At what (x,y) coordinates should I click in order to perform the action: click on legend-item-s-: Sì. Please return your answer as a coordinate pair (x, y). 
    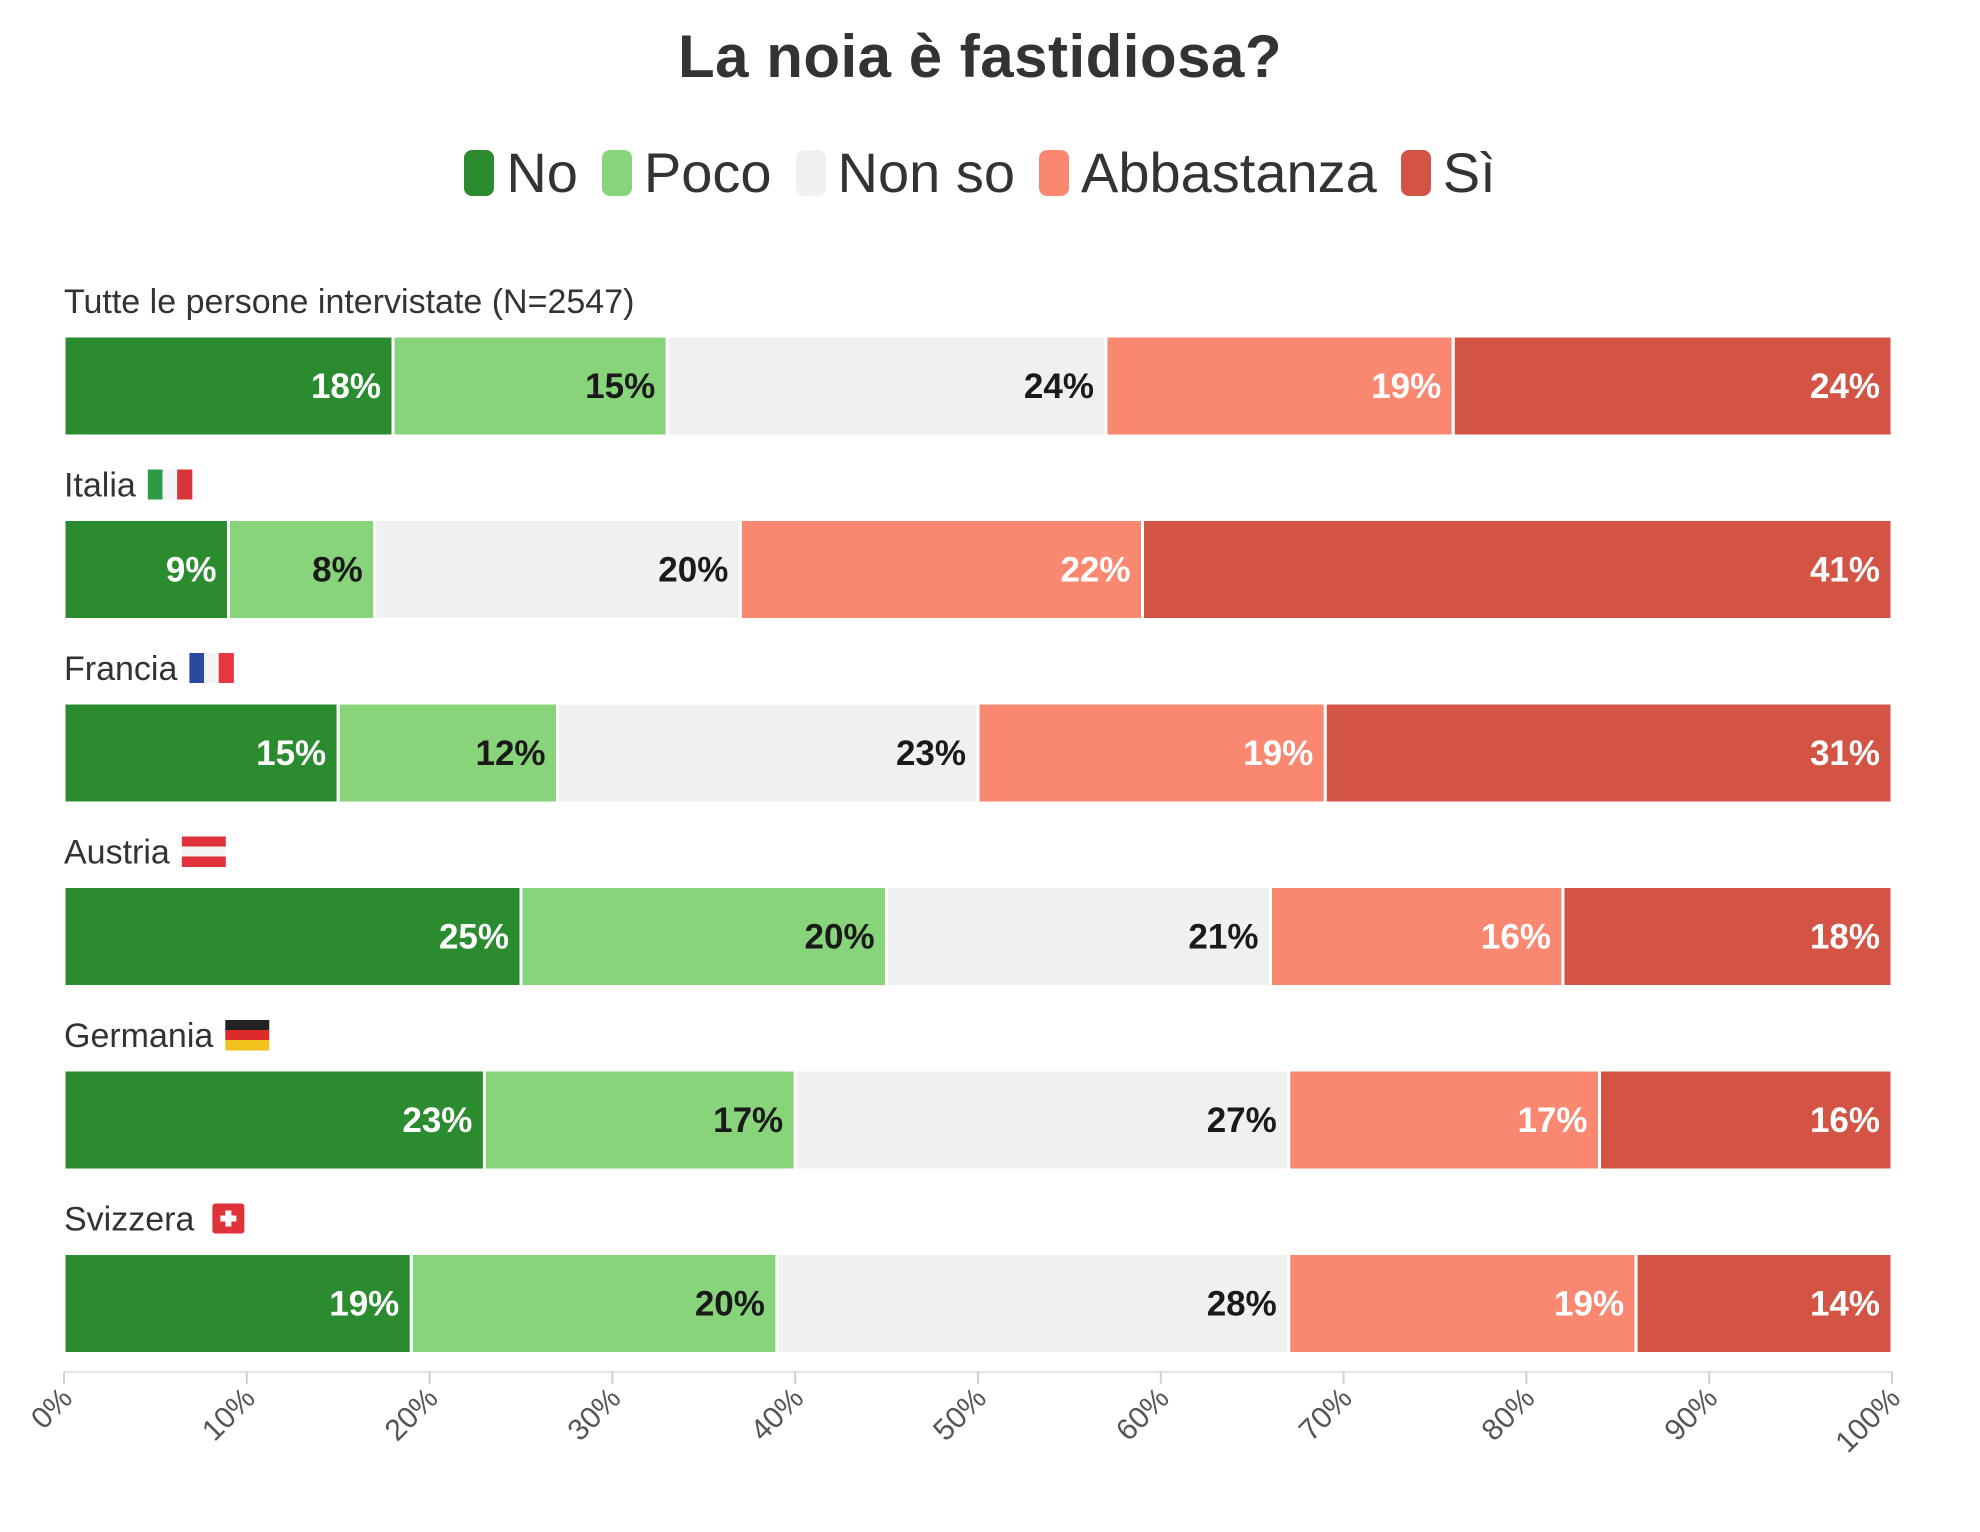
    Looking at the image, I should click on (1448, 172).